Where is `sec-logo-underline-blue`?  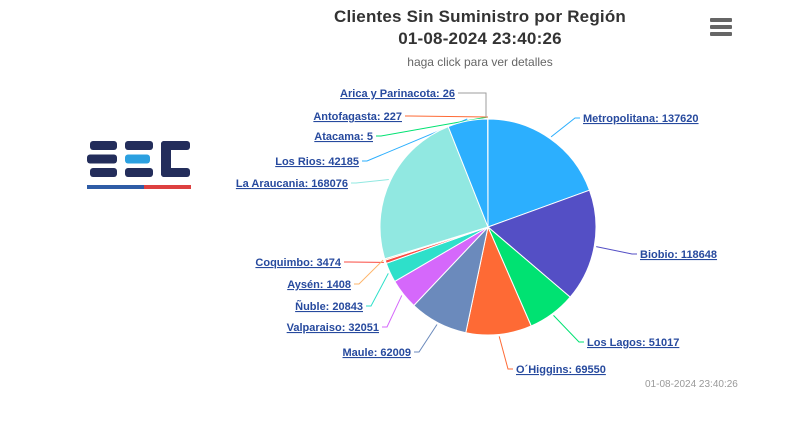
sec-logo-underline-blue is located at coordinates (115, 187).